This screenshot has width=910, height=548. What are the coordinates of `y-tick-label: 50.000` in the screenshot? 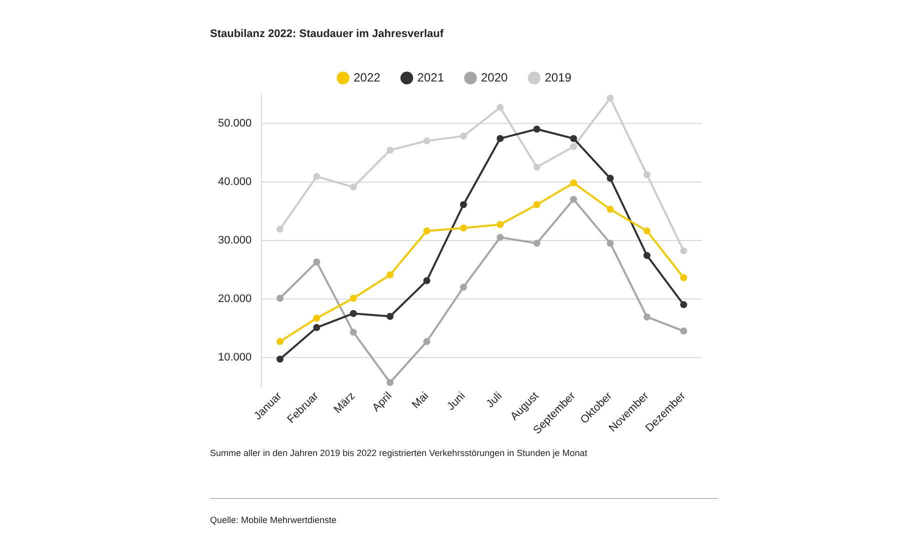 It's located at (235, 123).